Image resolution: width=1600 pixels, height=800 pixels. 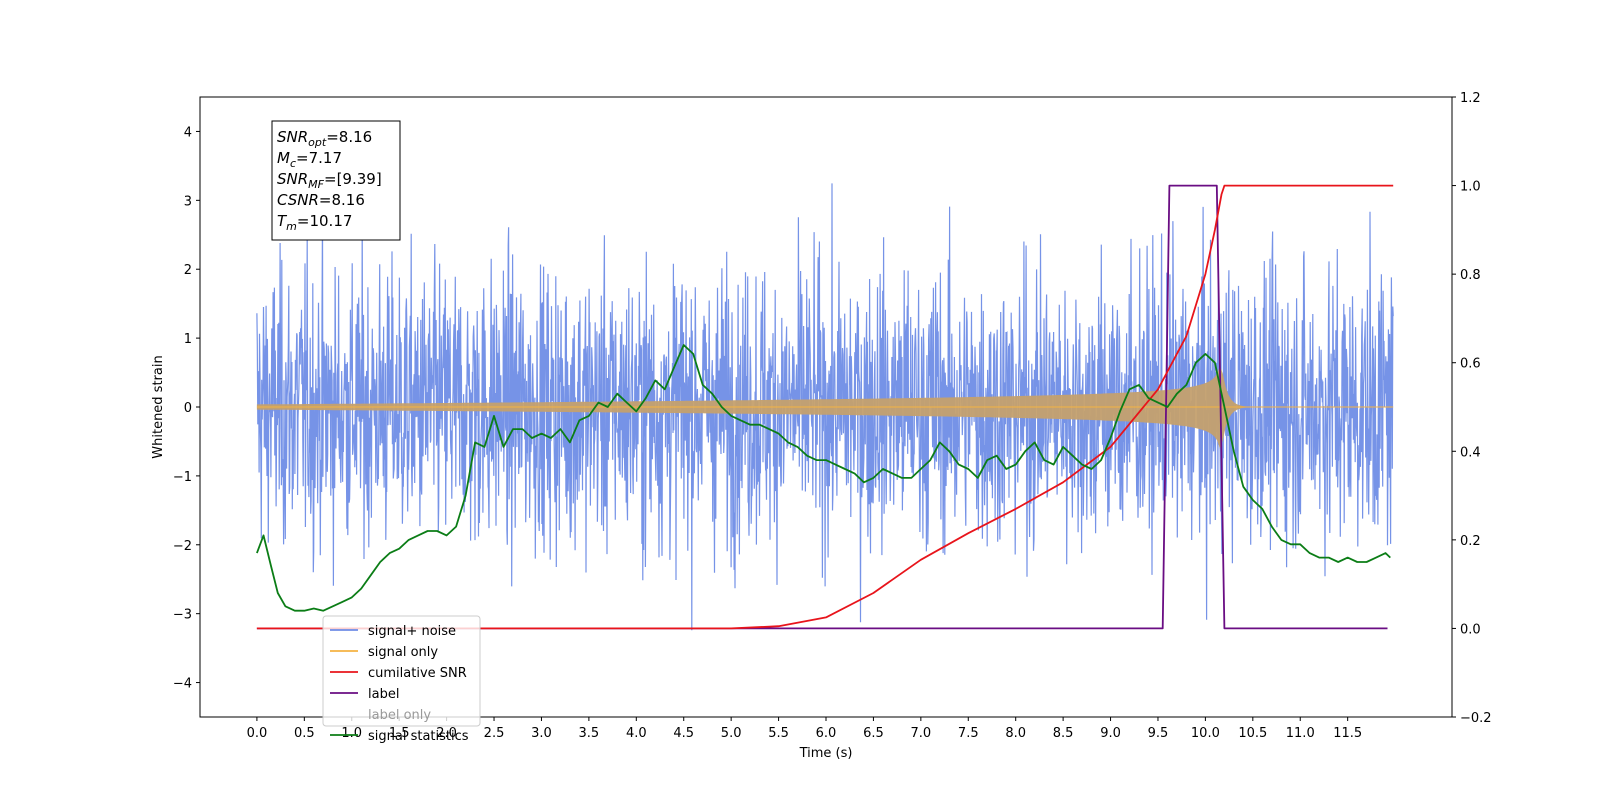 I want to click on annotation-value: =[9.39], so click(x=353, y=179).